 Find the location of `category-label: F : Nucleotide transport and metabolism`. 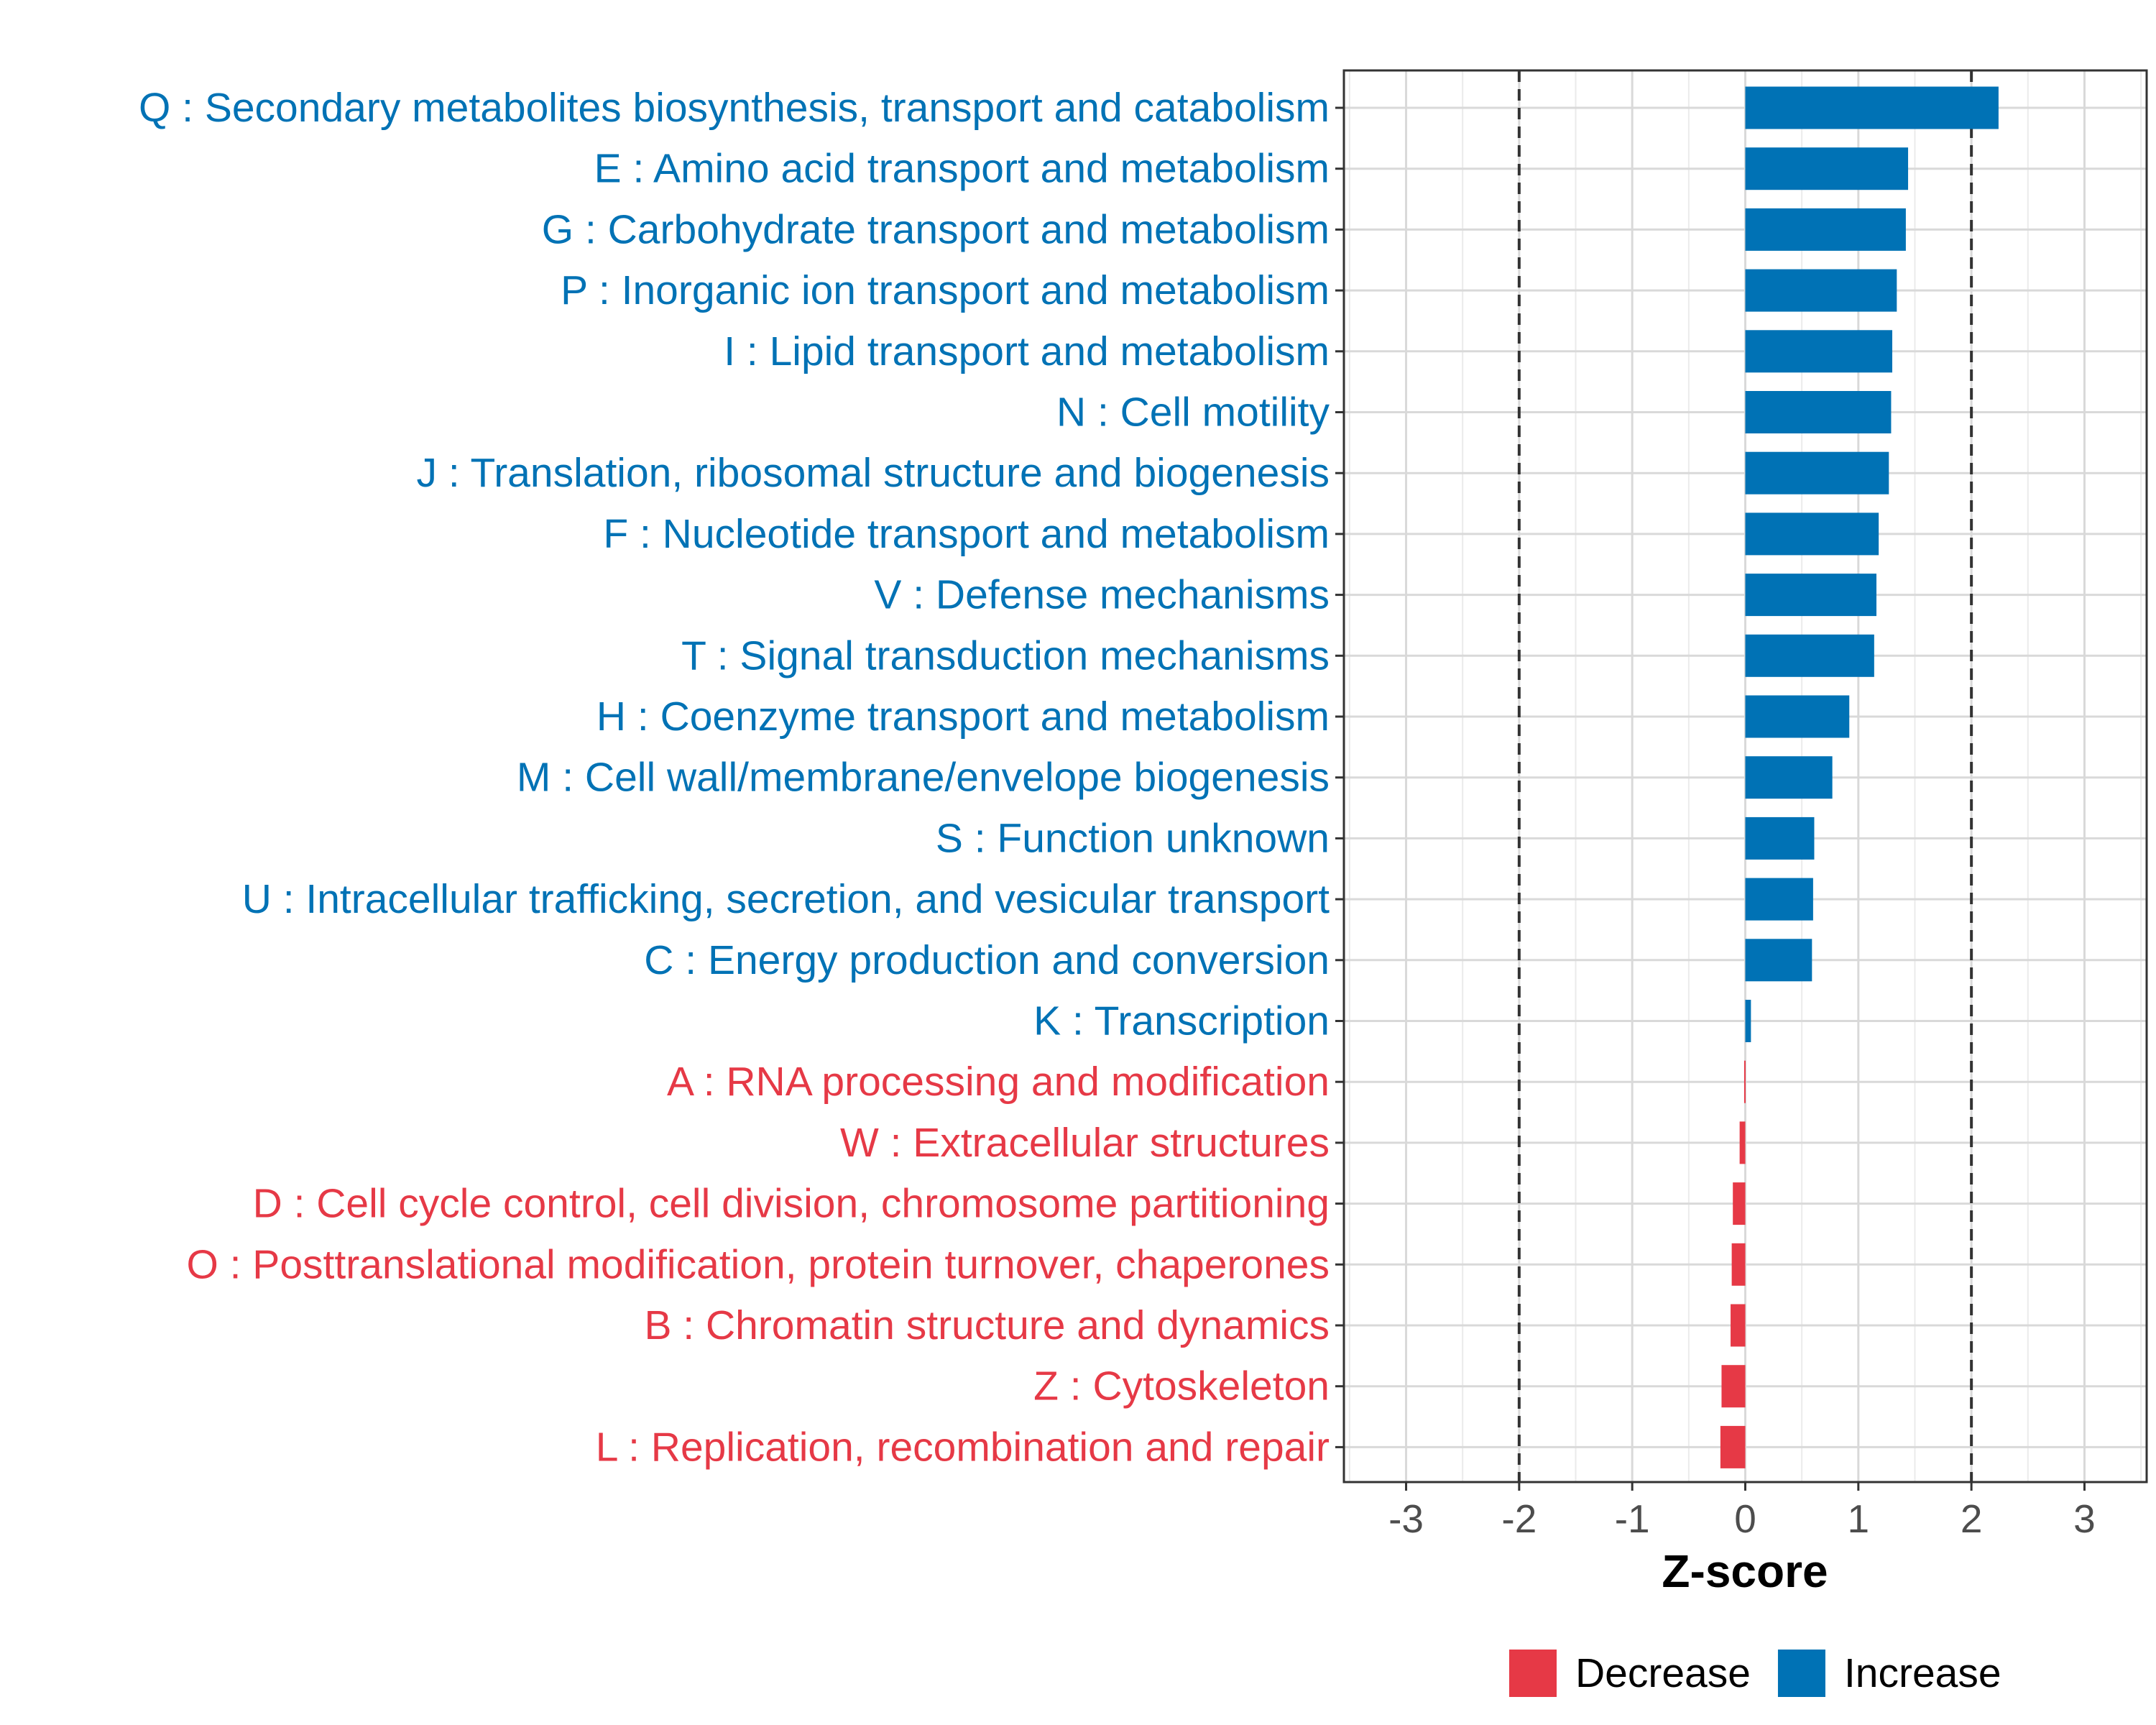

category-label: F : Nucleotide transport and metabolism is located at coordinates (967, 534).